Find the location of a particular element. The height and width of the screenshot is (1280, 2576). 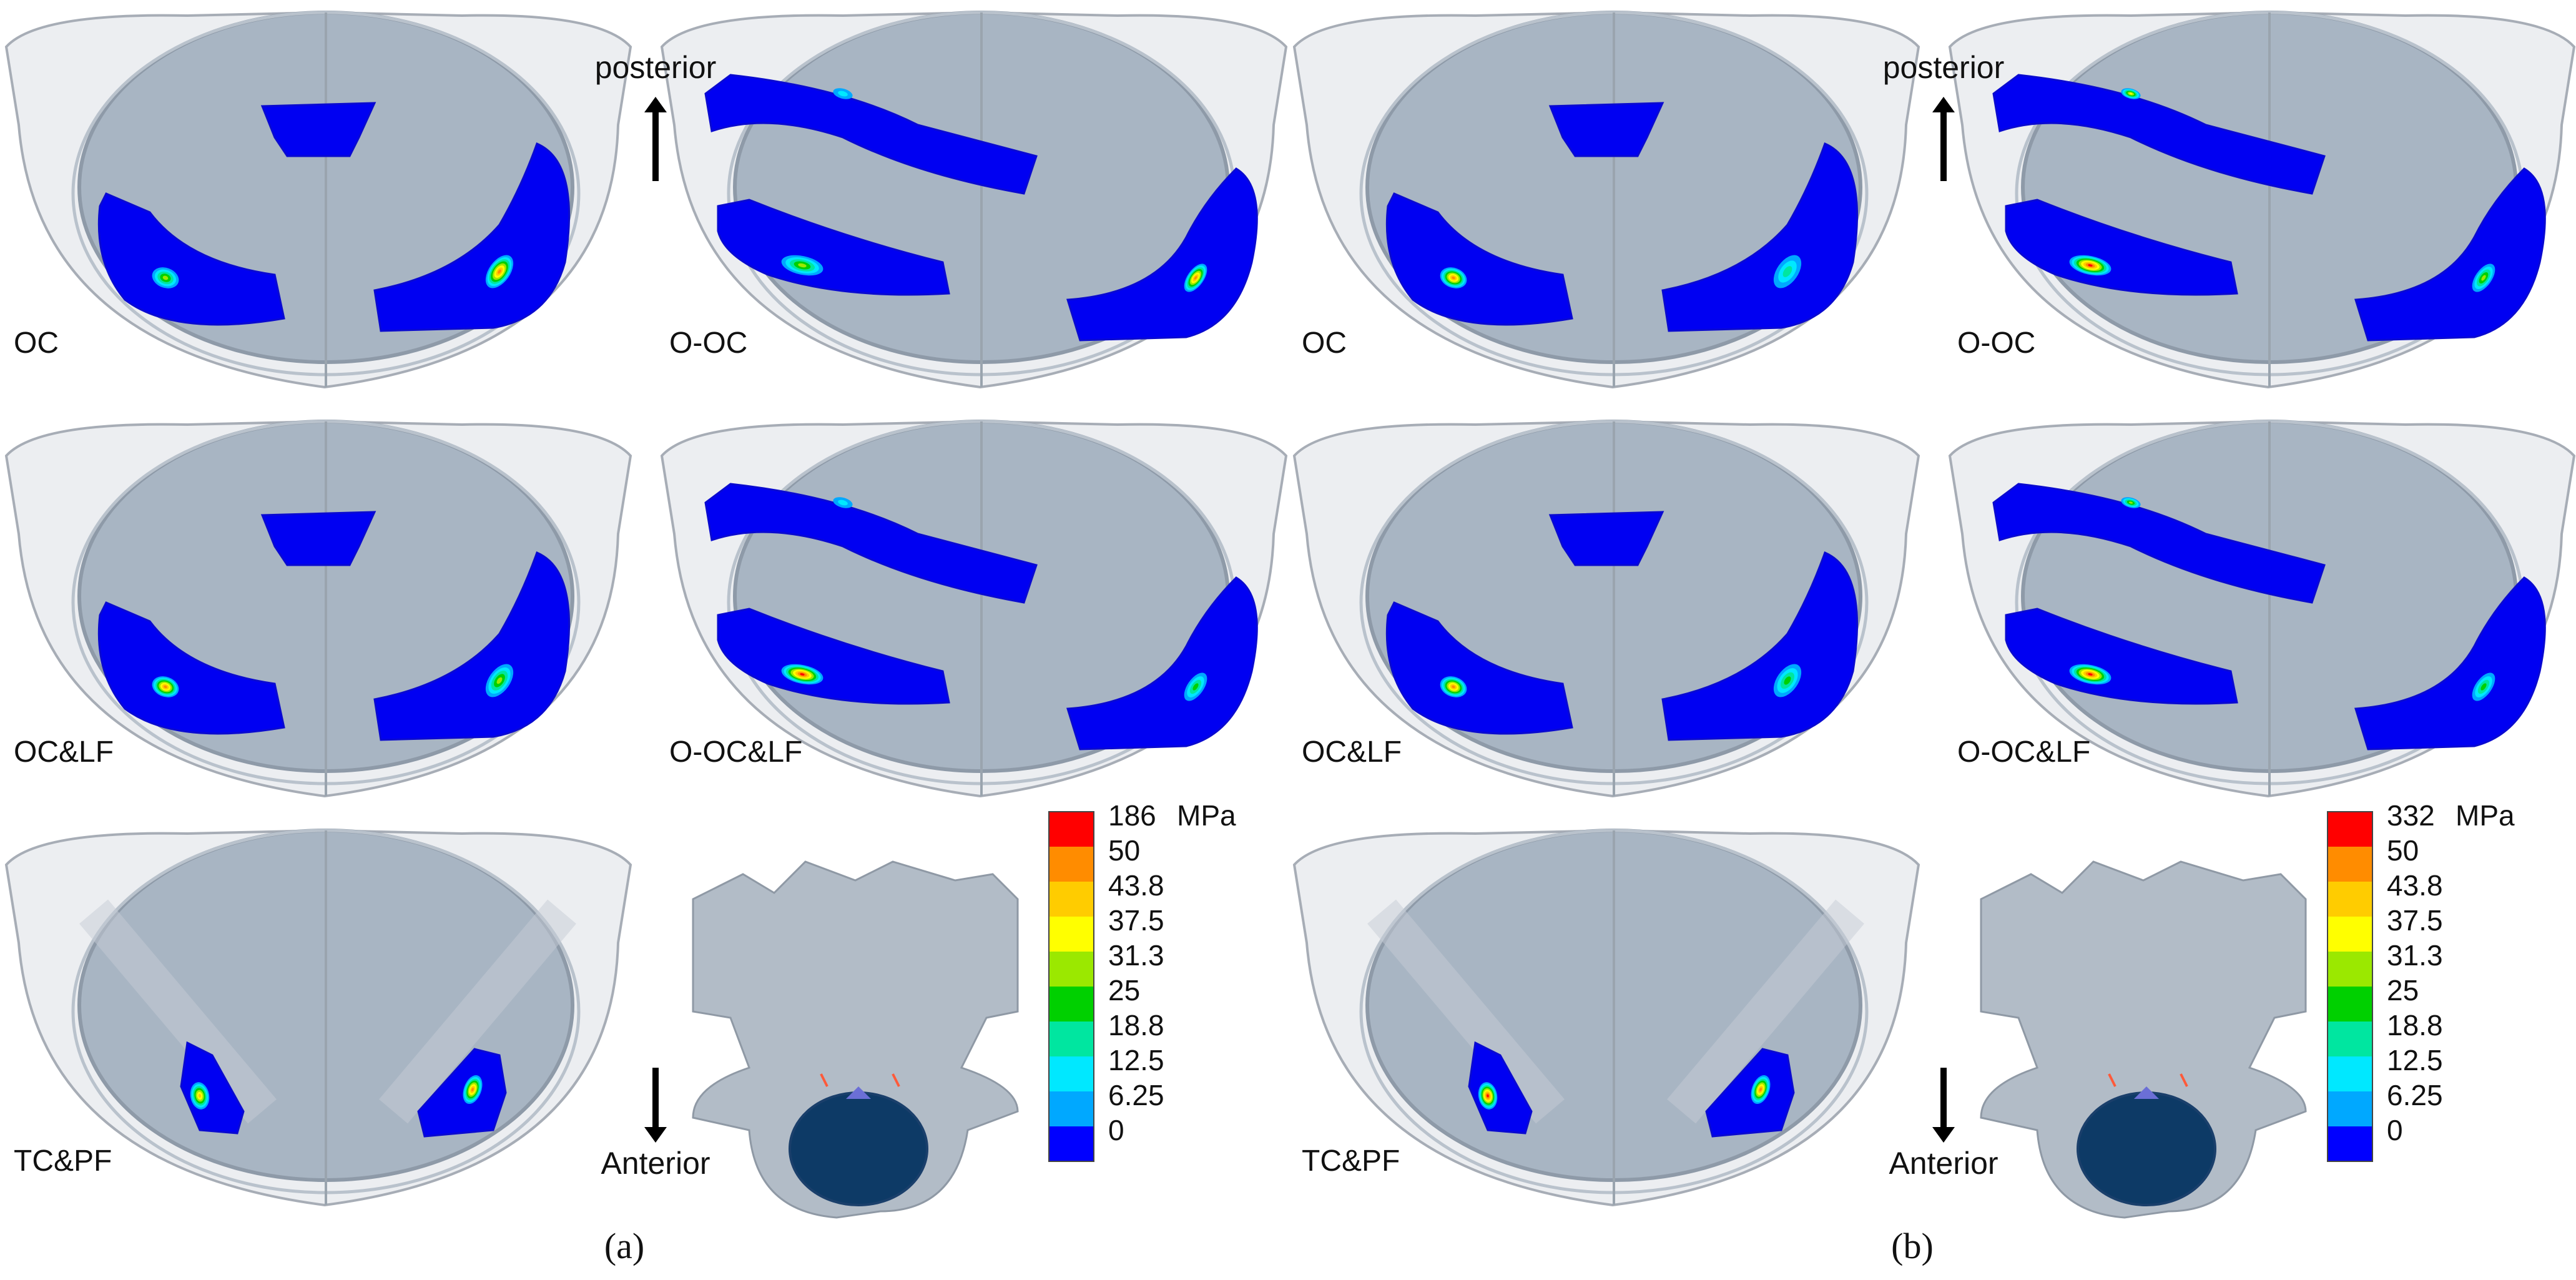

hotspot-0-left is located at coordinates (165, 277).